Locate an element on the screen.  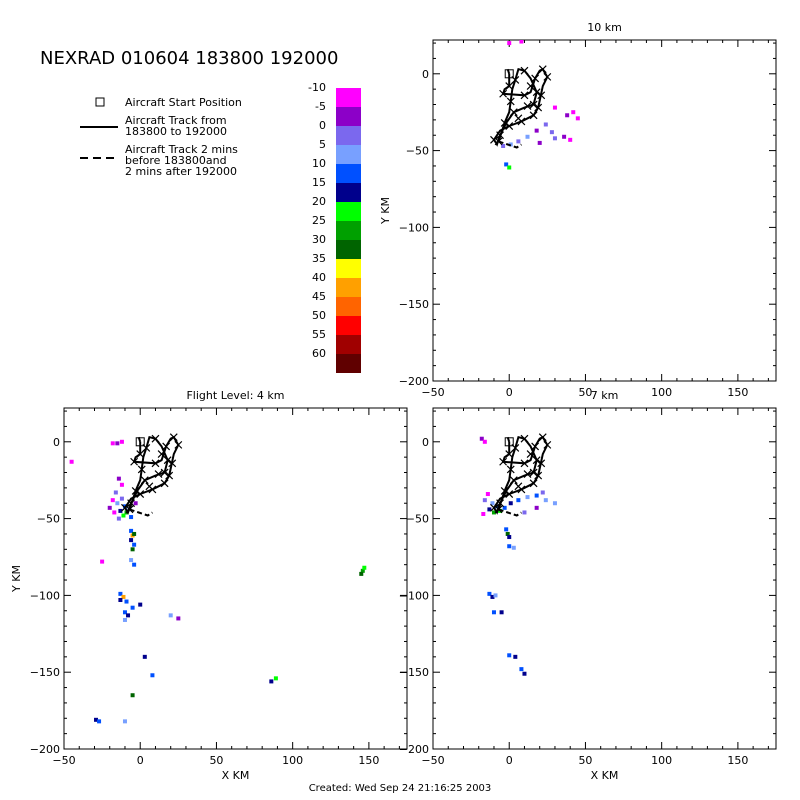
legend-ext-label-1: Aircraft Track 2 mins is located at coordinates (181, 149).